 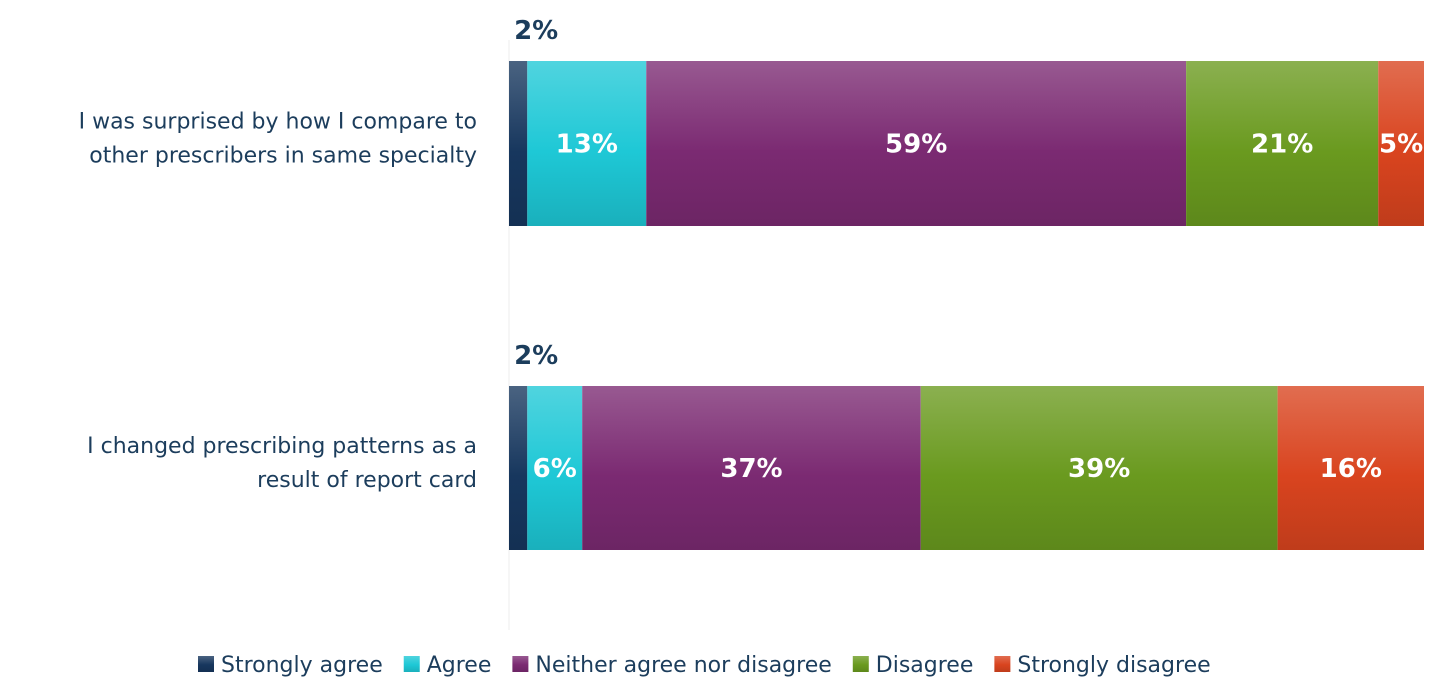 What do you see at coordinates (459, 665) in the screenshot?
I see `legend-label-agree: Agree` at bounding box center [459, 665].